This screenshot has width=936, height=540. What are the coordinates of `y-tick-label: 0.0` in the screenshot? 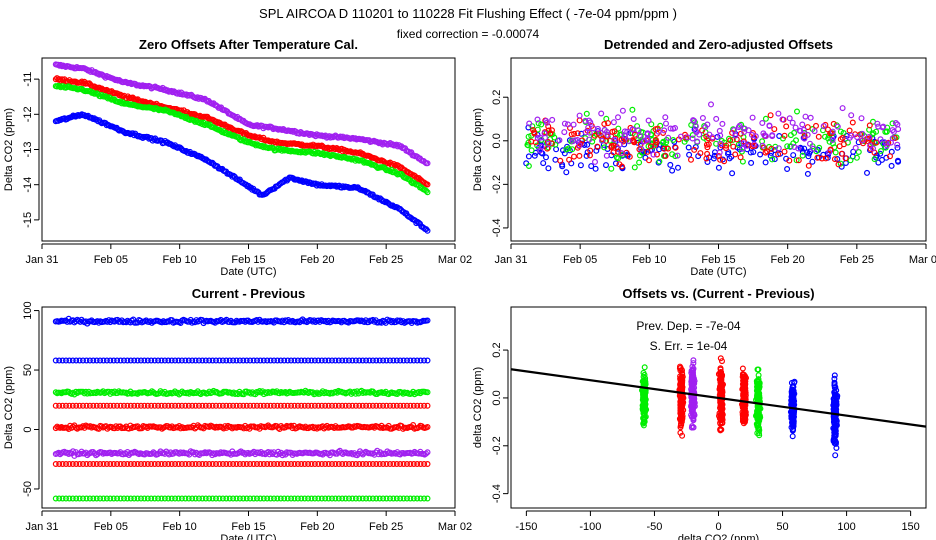 It's located at (497, 397).